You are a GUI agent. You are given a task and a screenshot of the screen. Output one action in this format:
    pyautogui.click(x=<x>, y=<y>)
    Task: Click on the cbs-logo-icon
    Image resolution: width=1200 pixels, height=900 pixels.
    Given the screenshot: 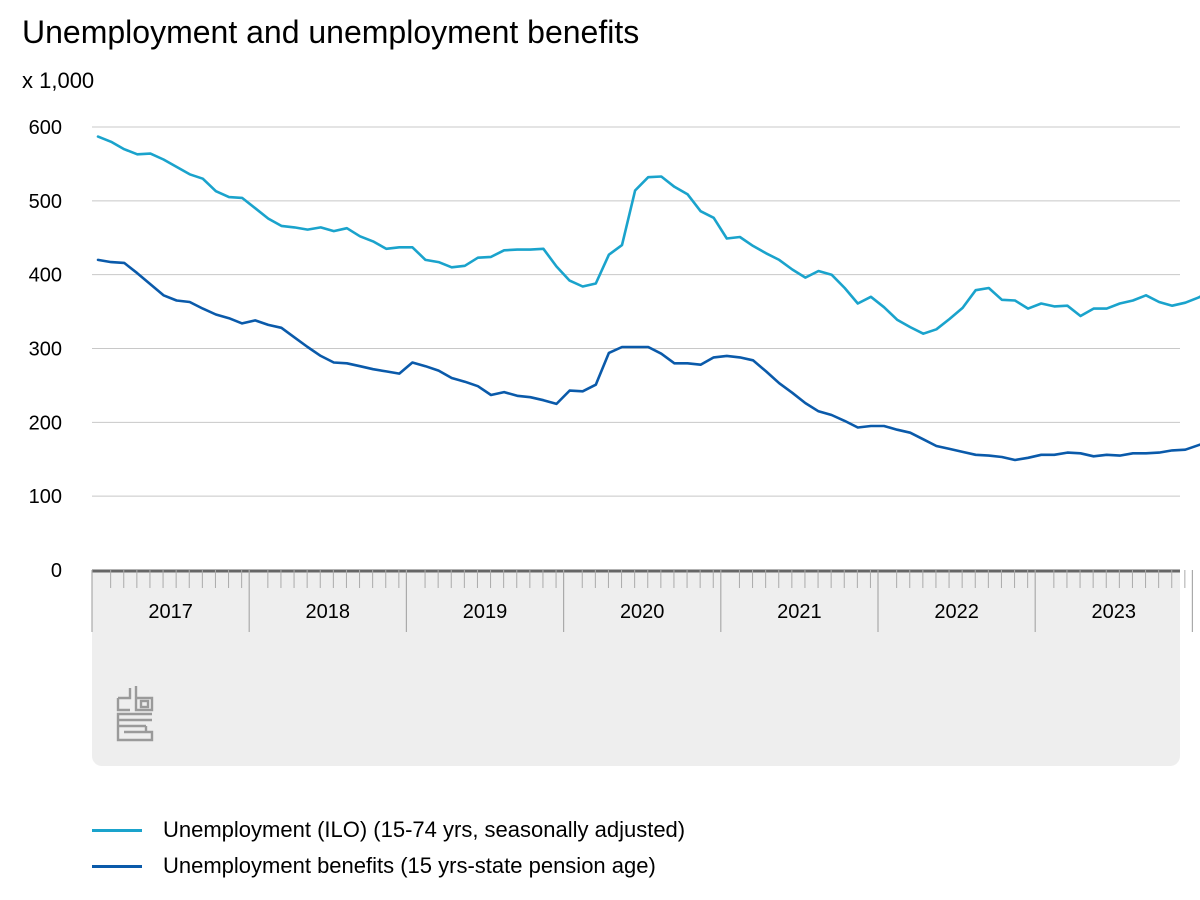 What is the action you would take?
    pyautogui.click(x=135, y=715)
    